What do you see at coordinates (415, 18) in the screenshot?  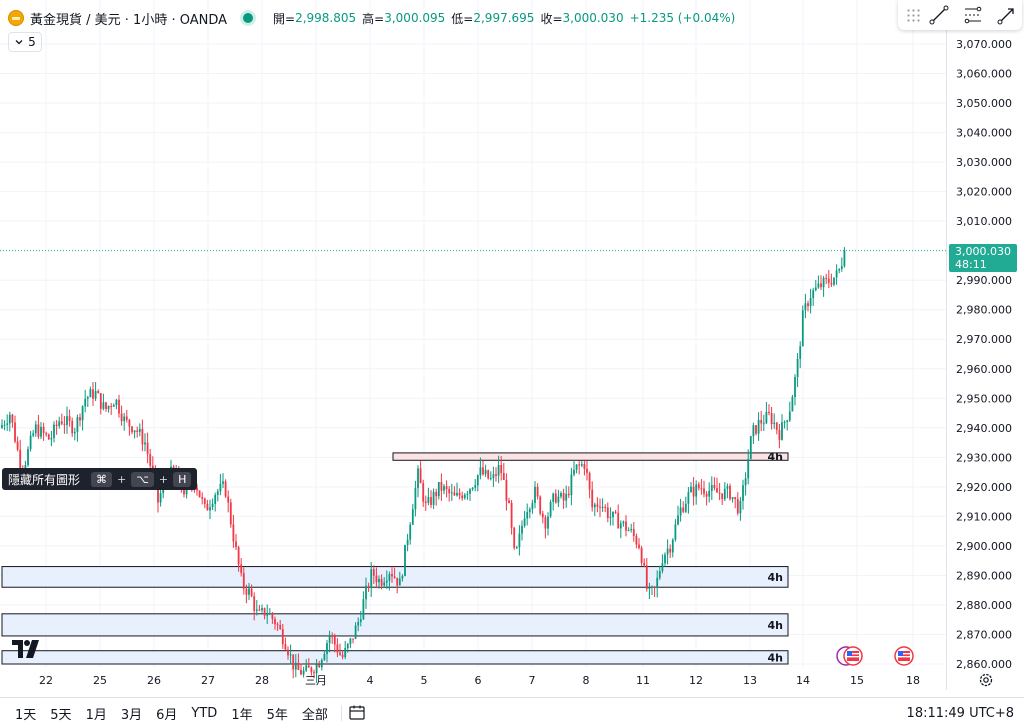 I see `high-value: 3,000.095` at bounding box center [415, 18].